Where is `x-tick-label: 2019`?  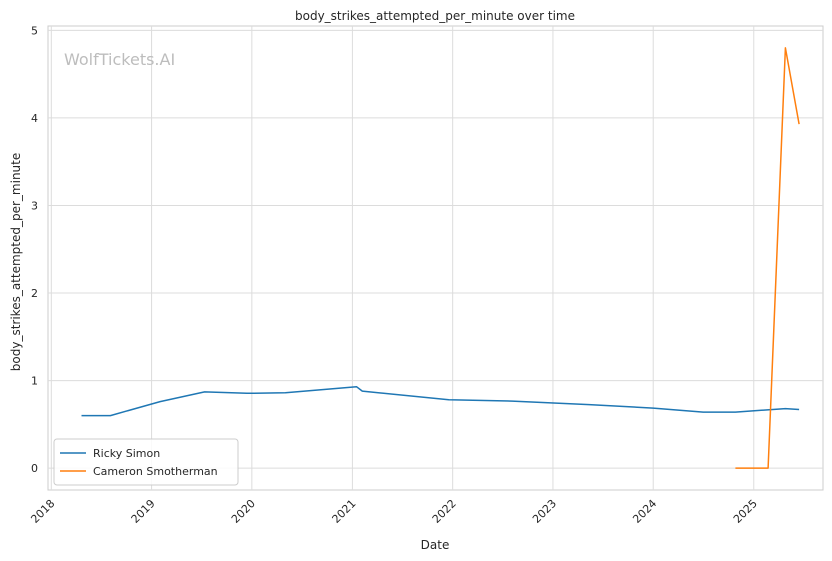
x-tick-label: 2019 is located at coordinates (143, 511).